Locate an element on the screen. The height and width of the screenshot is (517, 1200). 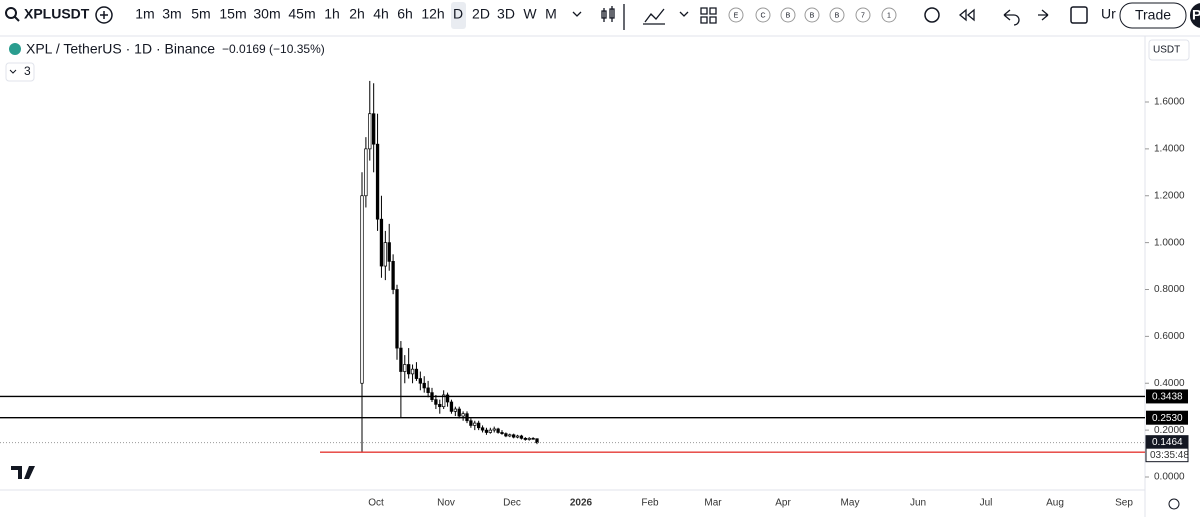
y-tick-label: 0.8000 is located at coordinates (1169, 289).